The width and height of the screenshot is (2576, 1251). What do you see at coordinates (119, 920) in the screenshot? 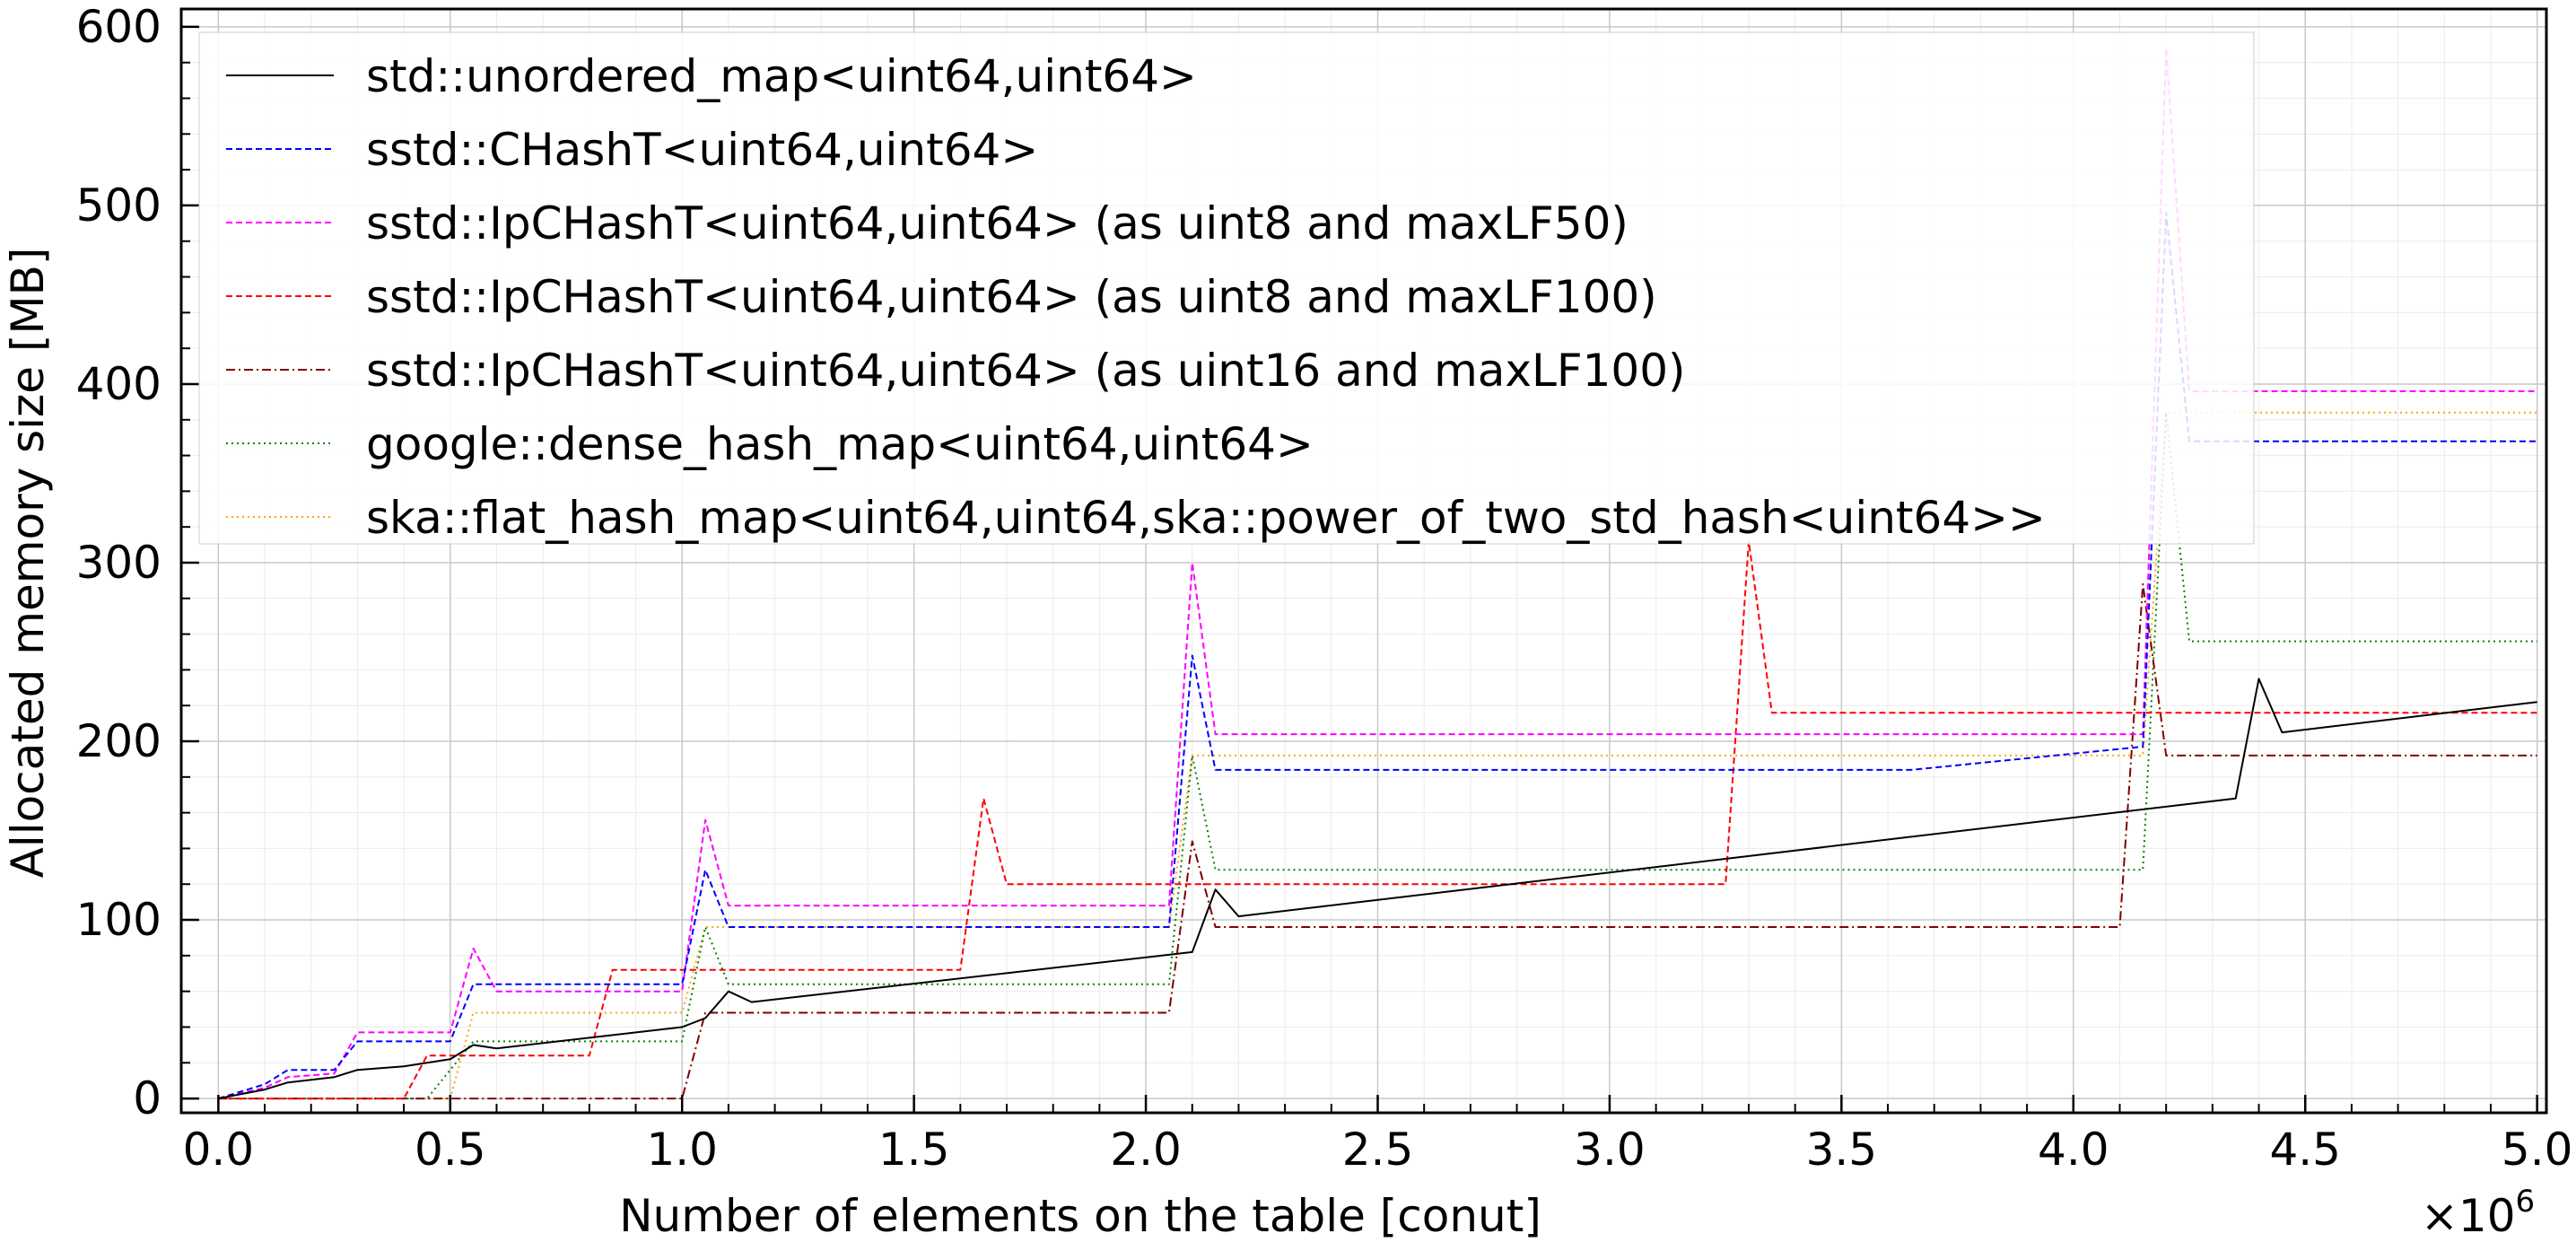
I see `y-tick-label: 100` at bounding box center [119, 920].